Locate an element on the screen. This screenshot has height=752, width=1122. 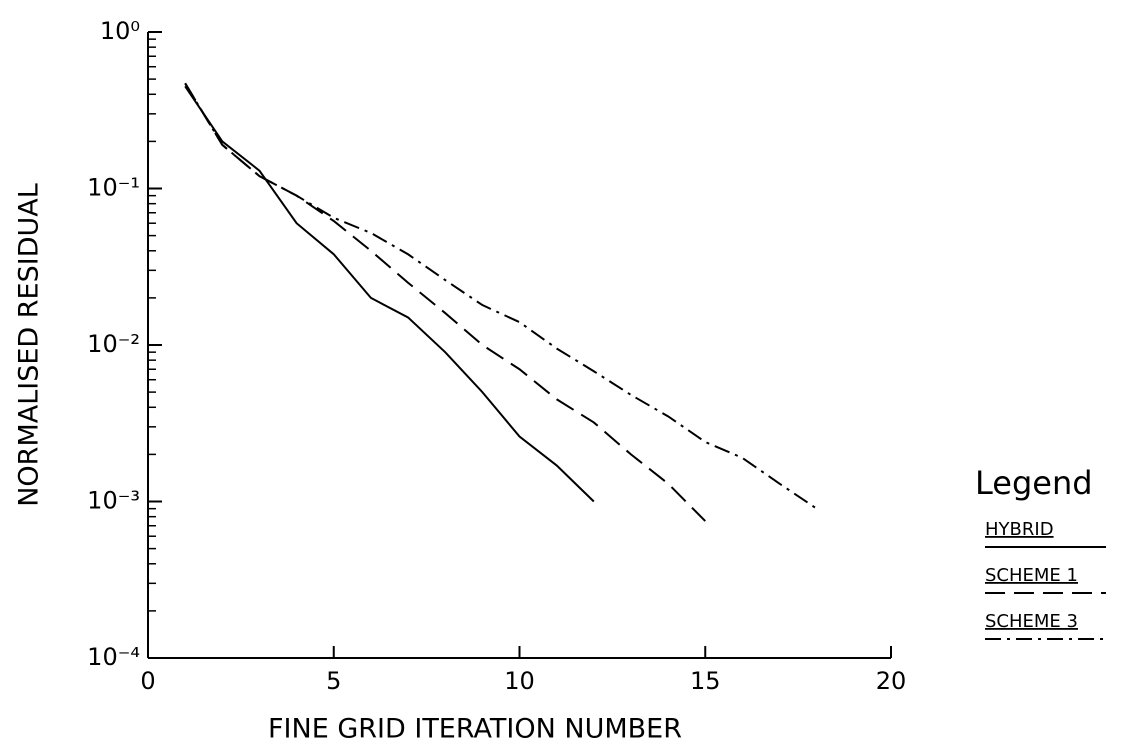
y-tick-label: 10⁰ is located at coordinates (120, 31).